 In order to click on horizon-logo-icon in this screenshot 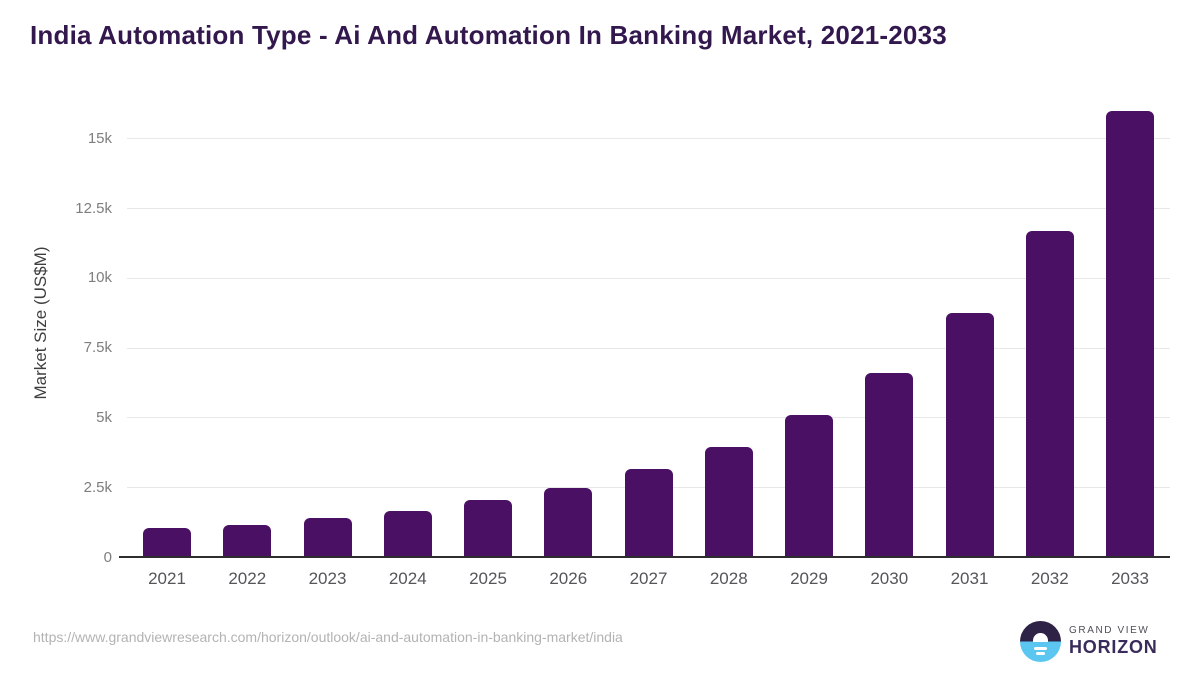, I will do `click(1040, 641)`.